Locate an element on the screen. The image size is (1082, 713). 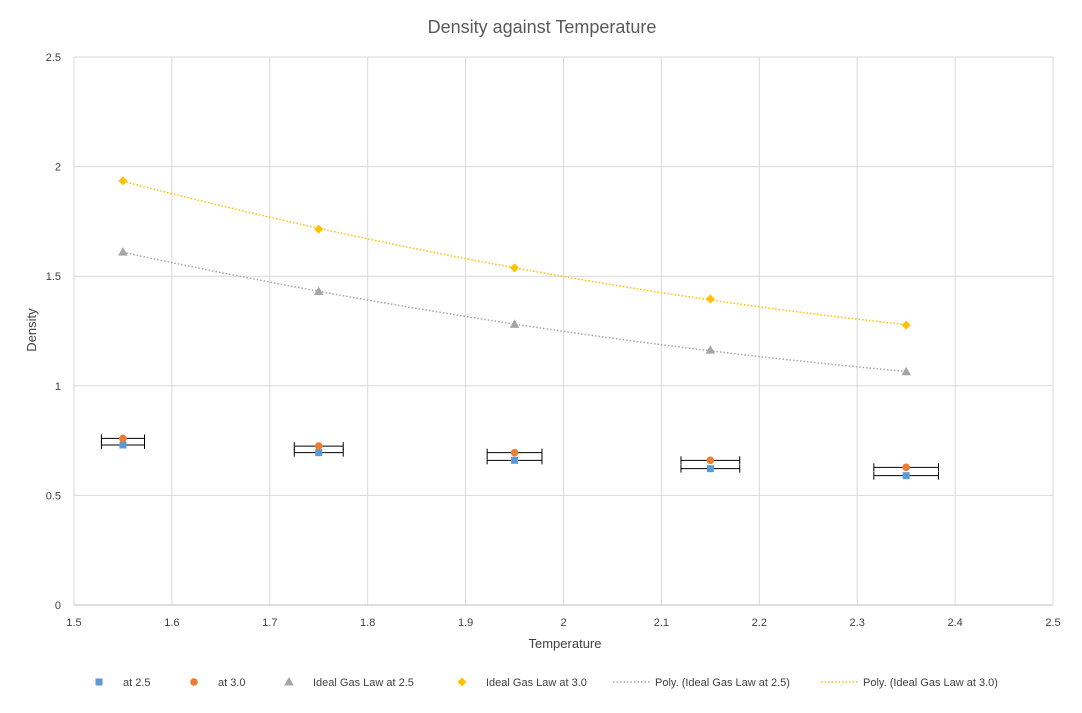
y-tick-label: 0.5 is located at coordinates (53, 496).